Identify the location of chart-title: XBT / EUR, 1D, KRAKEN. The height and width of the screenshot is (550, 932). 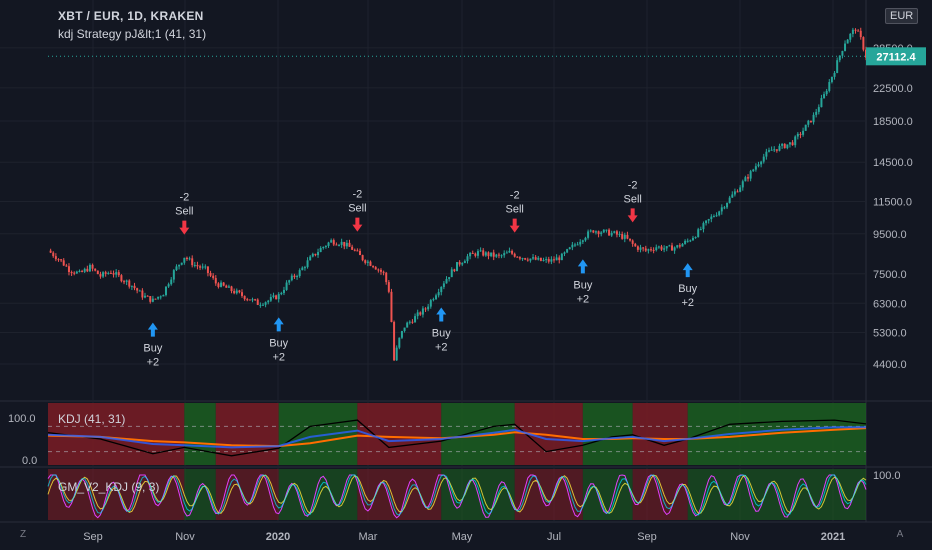
(131, 16).